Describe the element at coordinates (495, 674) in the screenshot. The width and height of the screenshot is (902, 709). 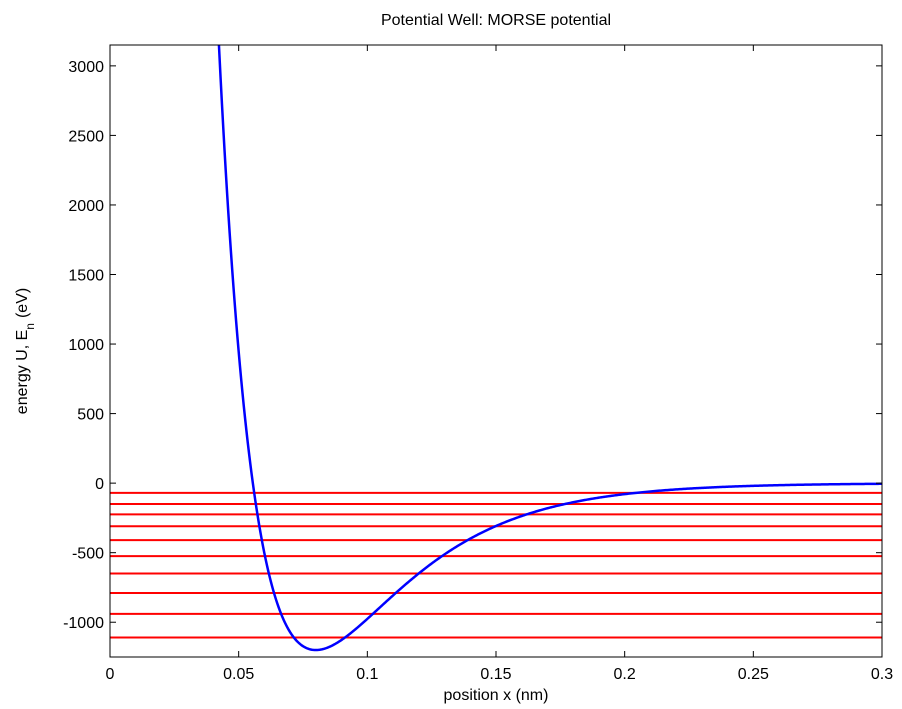
I see `x-tick-label: 0.15` at that location.